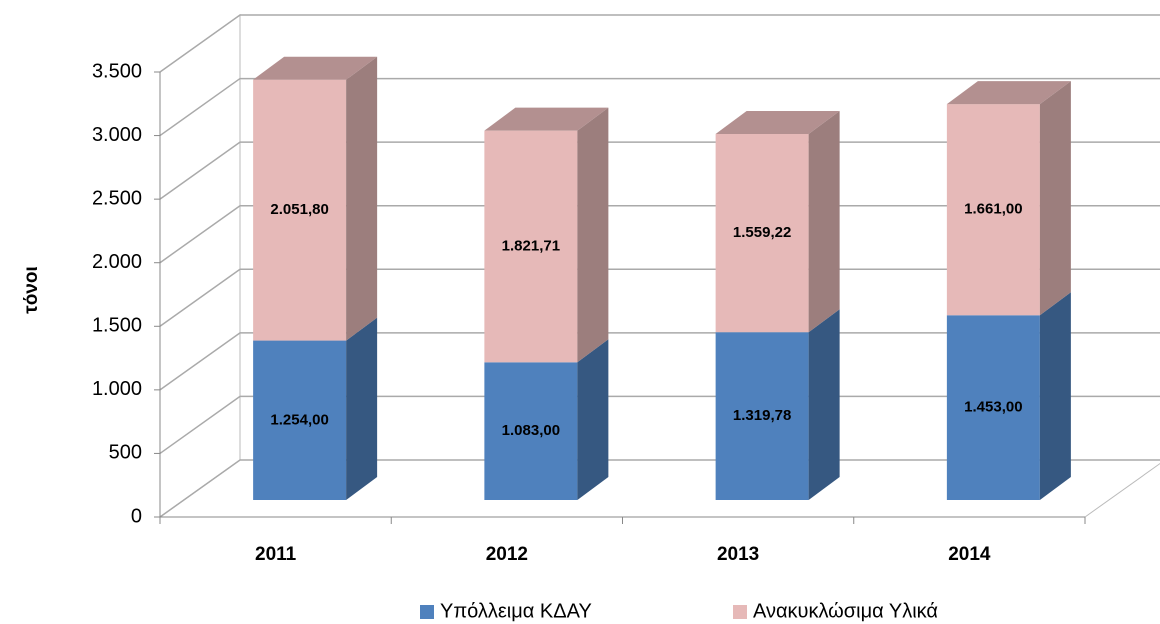  I want to click on value-label: 2.051,80, so click(299, 209).